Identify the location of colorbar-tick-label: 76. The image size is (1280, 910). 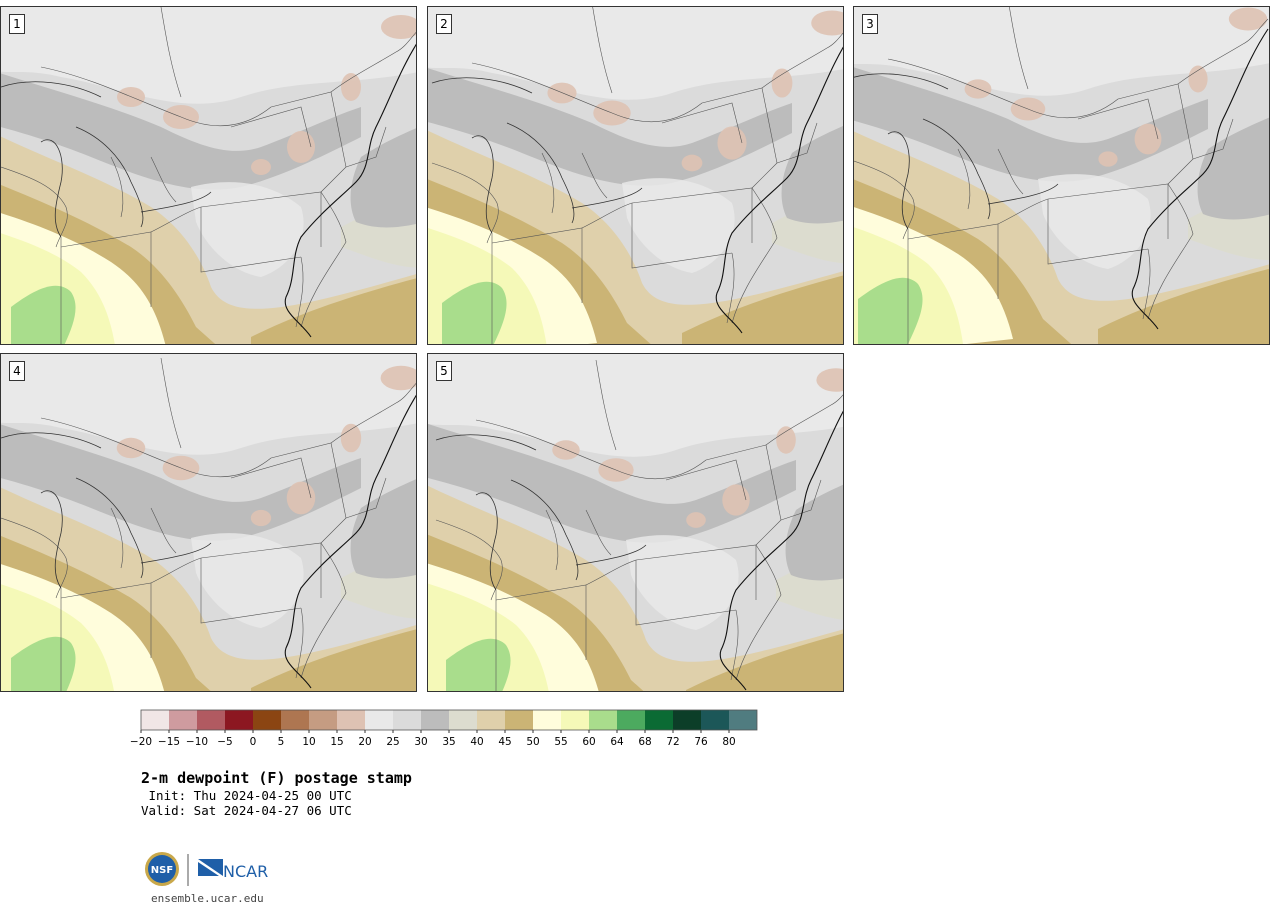
(701, 742).